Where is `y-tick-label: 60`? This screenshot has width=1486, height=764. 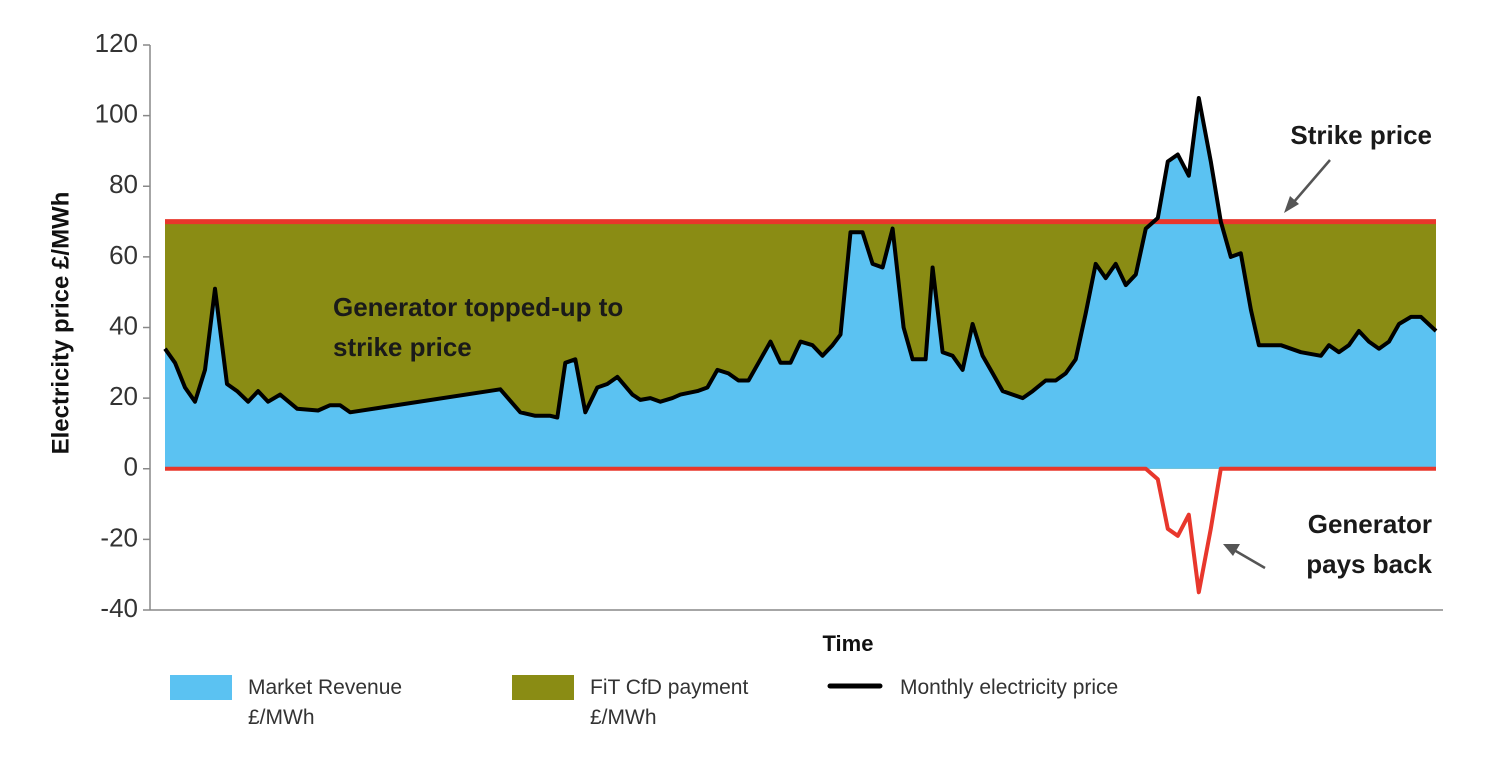
y-tick-label: 60 is located at coordinates (123, 255).